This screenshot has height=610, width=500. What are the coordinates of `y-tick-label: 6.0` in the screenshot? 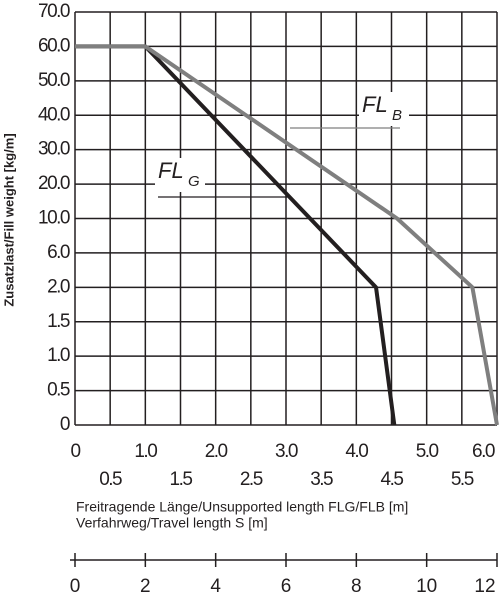 It's located at (58, 252).